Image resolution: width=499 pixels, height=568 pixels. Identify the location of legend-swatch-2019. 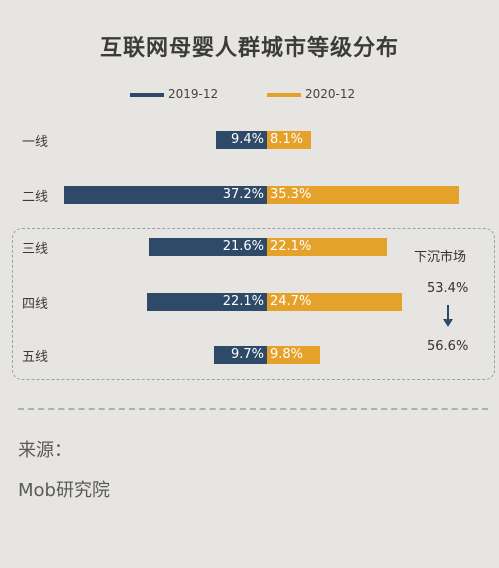
(147, 94).